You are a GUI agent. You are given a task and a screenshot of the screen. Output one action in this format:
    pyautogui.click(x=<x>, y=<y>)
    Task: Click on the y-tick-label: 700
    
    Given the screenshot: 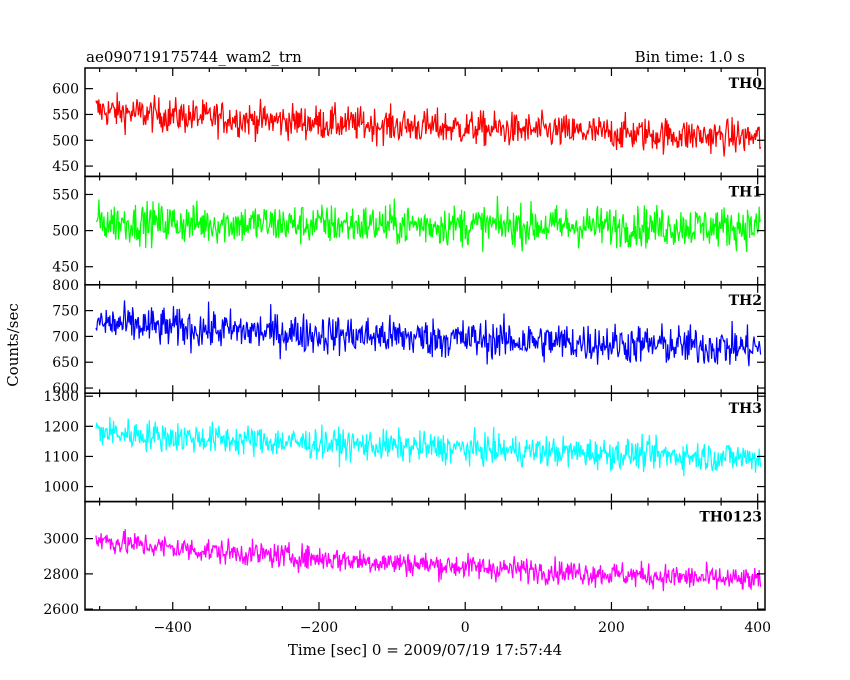 What is the action you would take?
    pyautogui.click(x=65, y=337)
    